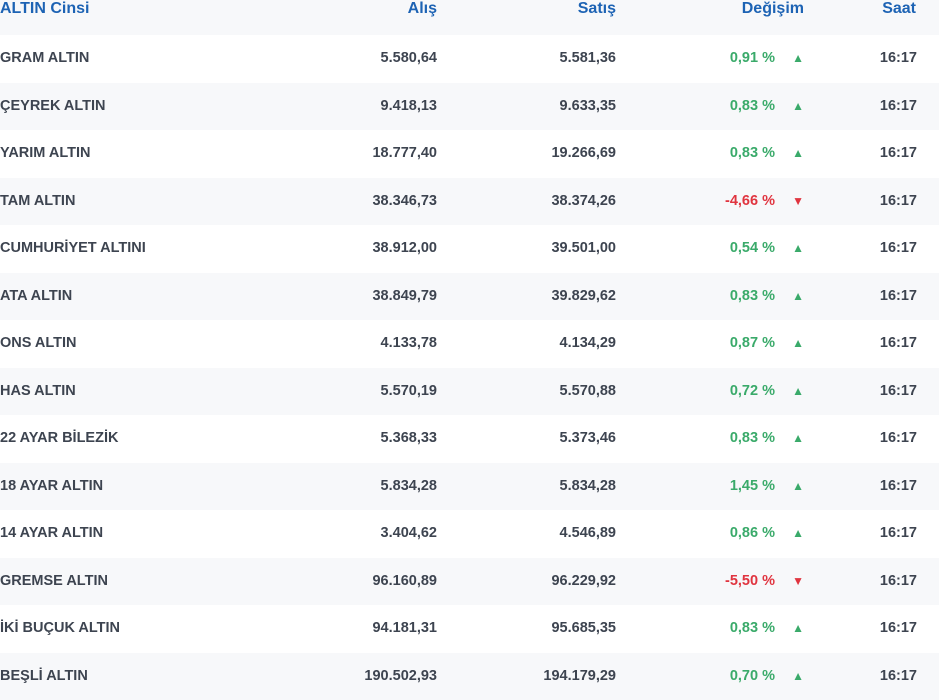 The width and height of the screenshot is (939, 700). What do you see at coordinates (409, 344) in the screenshot?
I see `buy-price: 4.133,78` at bounding box center [409, 344].